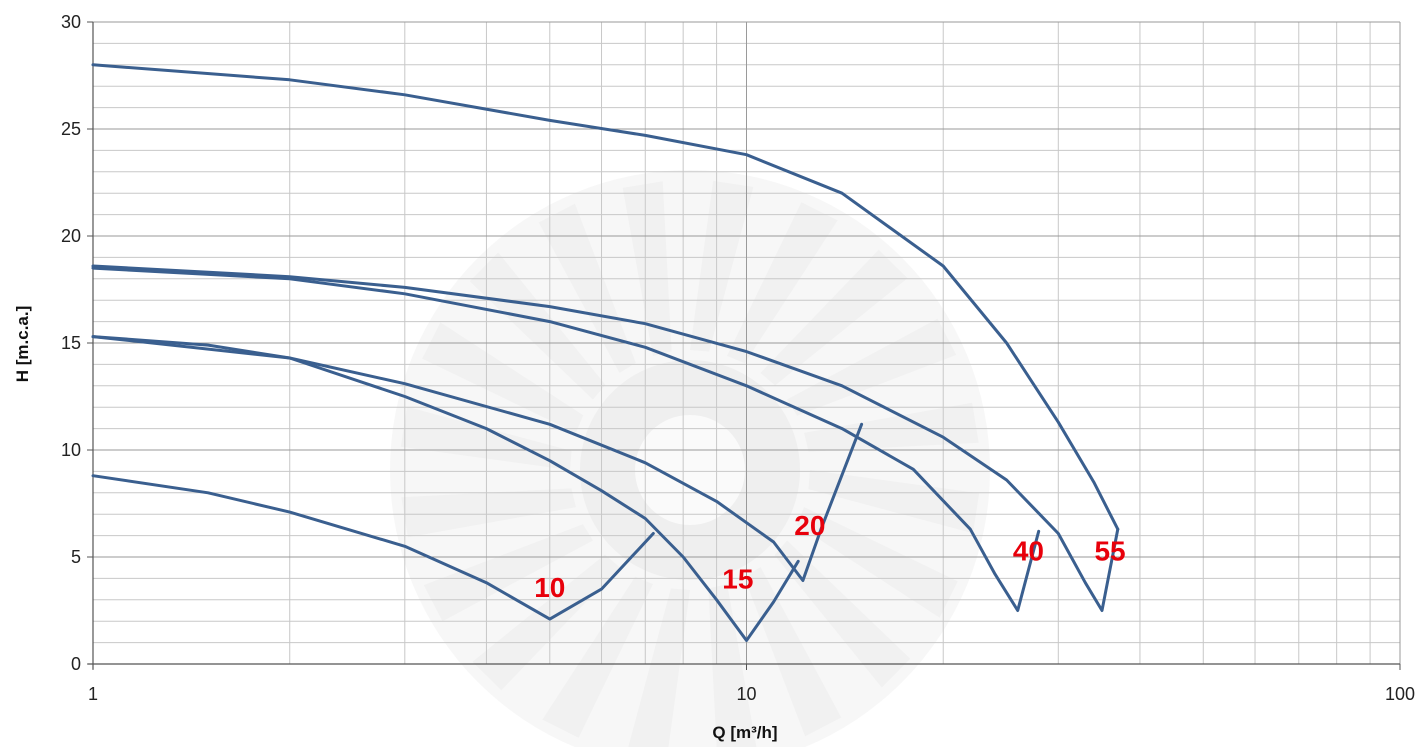  I want to click on curve-labels: 10 15 20 40 55, so click(829, 556).